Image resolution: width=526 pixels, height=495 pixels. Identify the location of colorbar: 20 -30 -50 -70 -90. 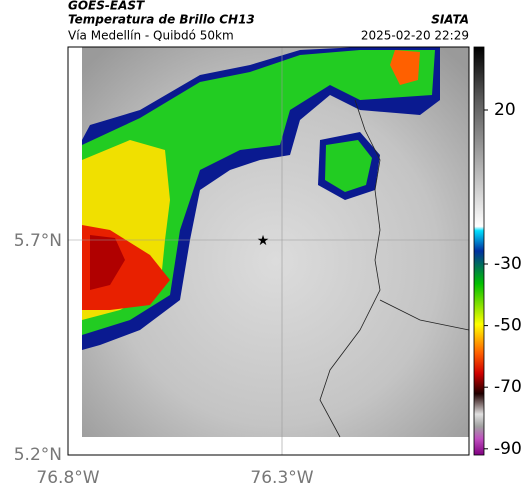
(497, 252).